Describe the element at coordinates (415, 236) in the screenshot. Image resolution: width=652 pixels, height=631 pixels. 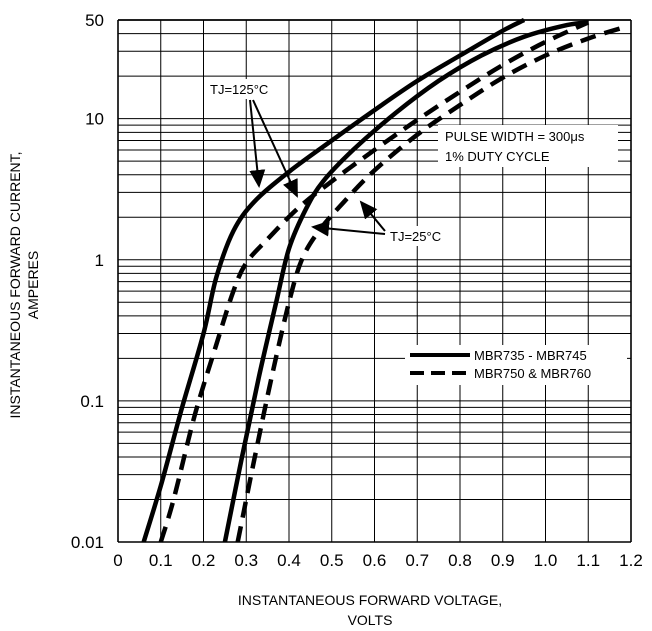
I see `tj25-label: TJ=25°C` at that location.